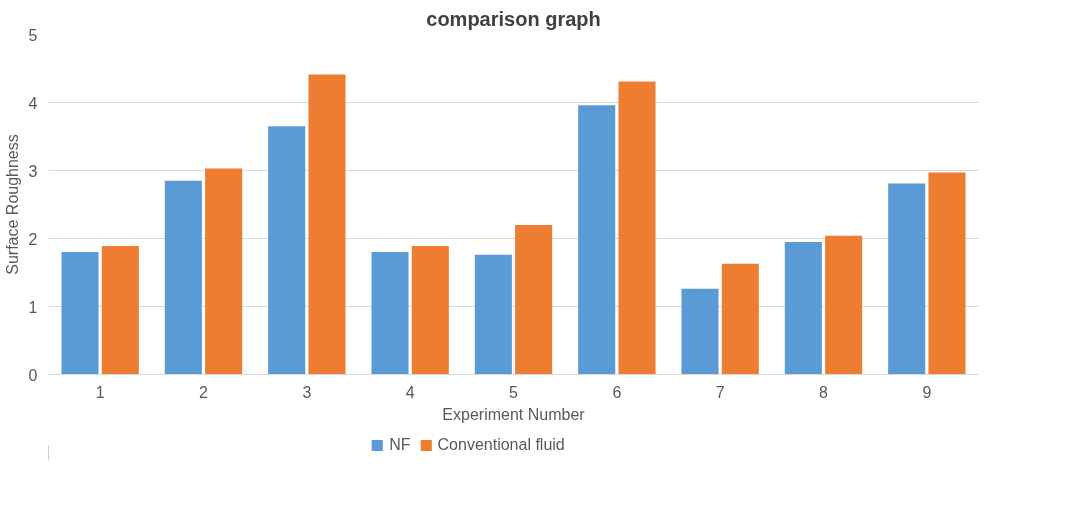 This screenshot has width=1068, height=525. I want to click on y-tick-label: 1, so click(33, 307).